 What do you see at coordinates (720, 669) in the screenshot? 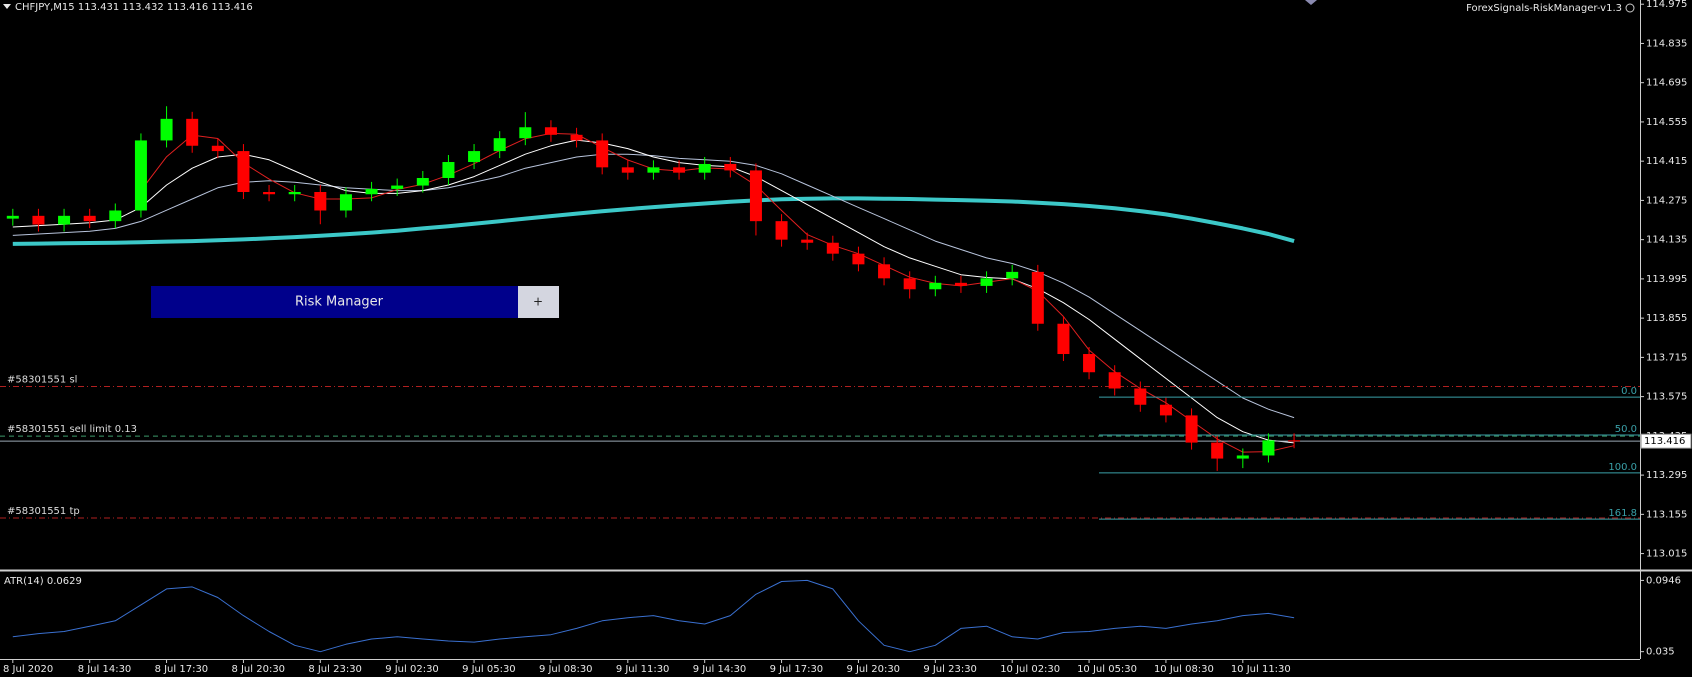
I see `x-tick-label: 9 Jul 14:30` at bounding box center [720, 669].